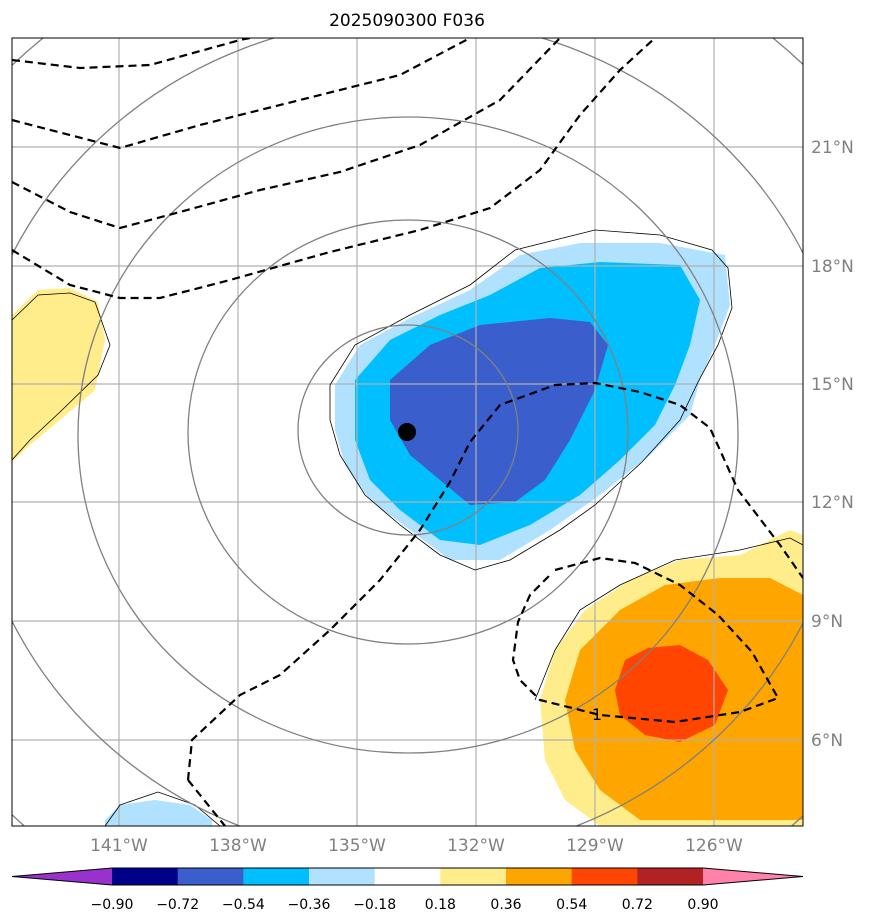 This screenshot has width=873, height=924. Describe the element at coordinates (832, 444) in the screenshot. I see `latitude-labels: 21°N 18°N 15°N 12°N 9°N 6°N` at that location.